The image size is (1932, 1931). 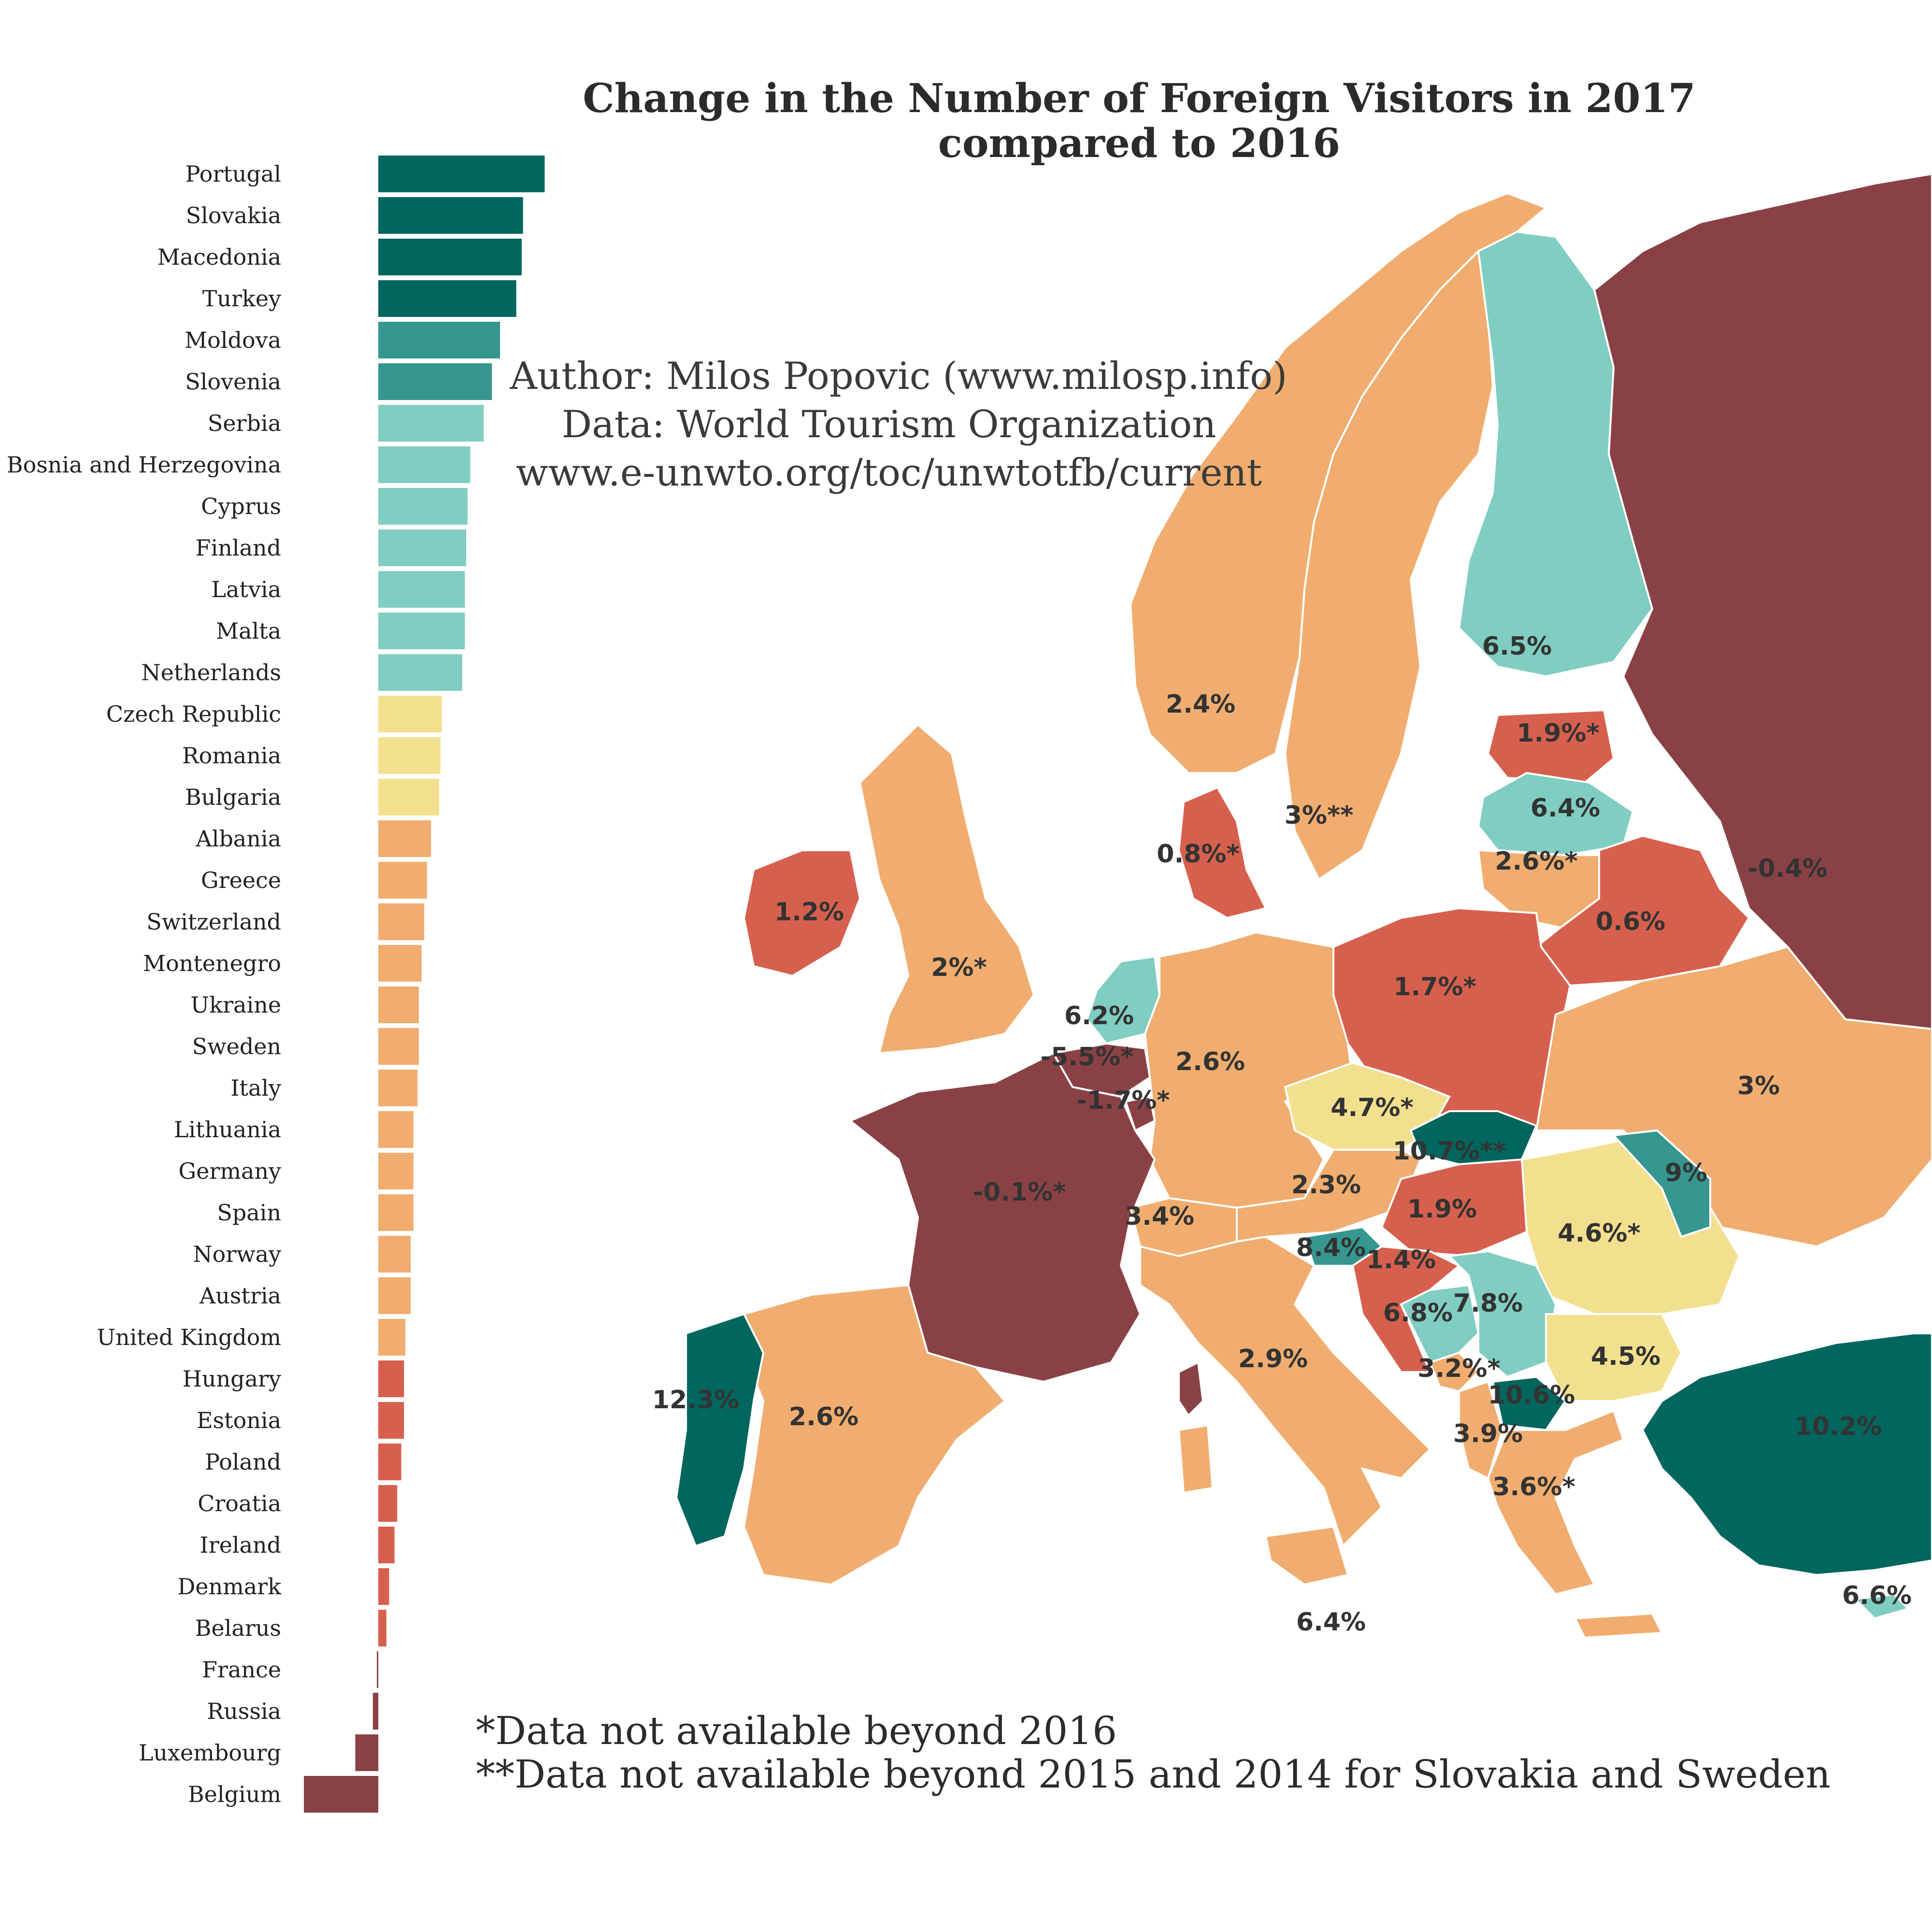 What do you see at coordinates (392, 1337) in the screenshot?
I see `bar-united-kingdom` at bounding box center [392, 1337].